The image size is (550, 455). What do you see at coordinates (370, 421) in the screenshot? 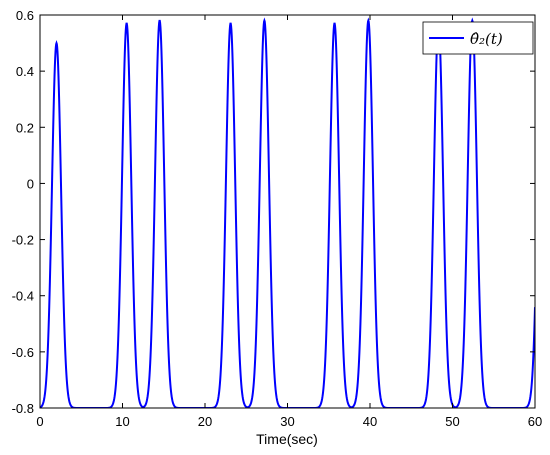
I see `x-tick-label: 40` at bounding box center [370, 421].